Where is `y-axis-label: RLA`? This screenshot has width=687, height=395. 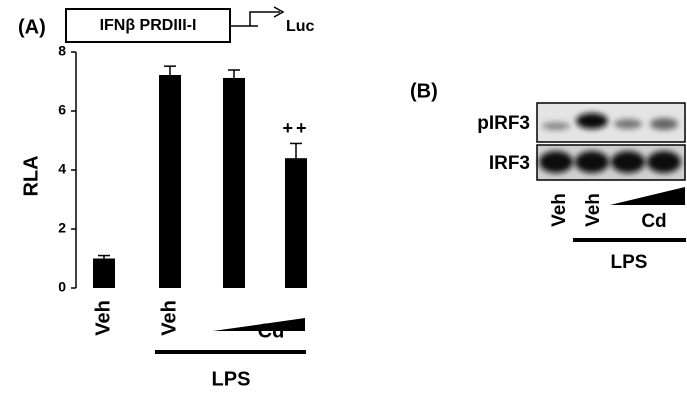 y-axis-label: RLA is located at coordinates (31, 175).